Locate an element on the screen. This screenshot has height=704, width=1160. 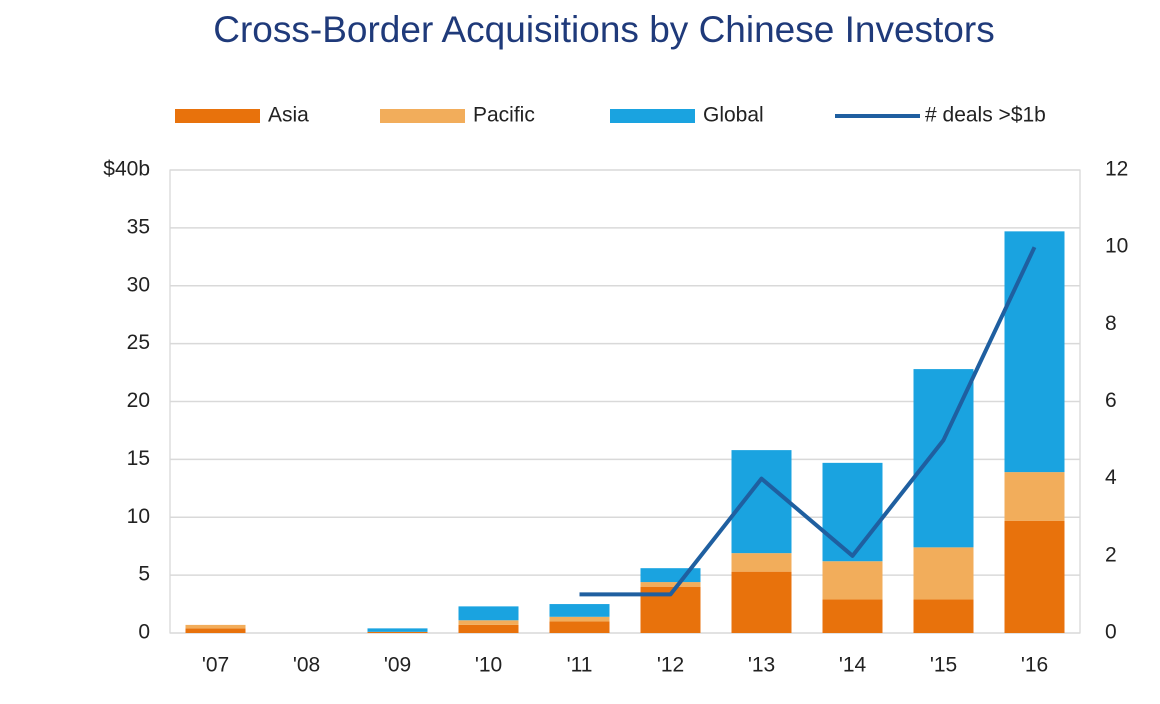
x-tick-label: '15 is located at coordinates (943, 665).